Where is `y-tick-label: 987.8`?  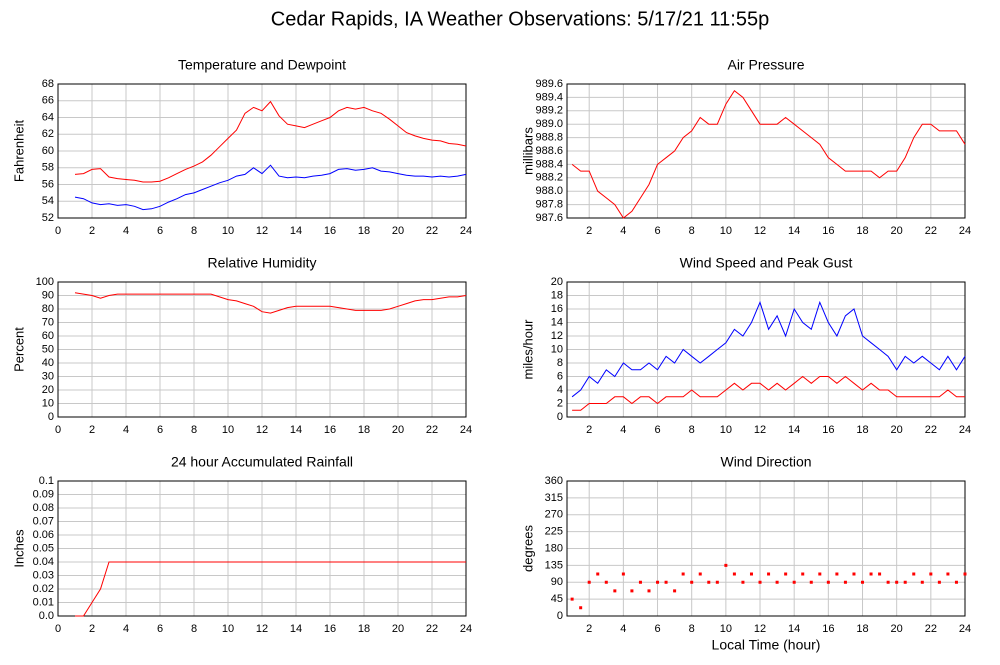
y-tick-label: 987.8 is located at coordinates (549, 205).